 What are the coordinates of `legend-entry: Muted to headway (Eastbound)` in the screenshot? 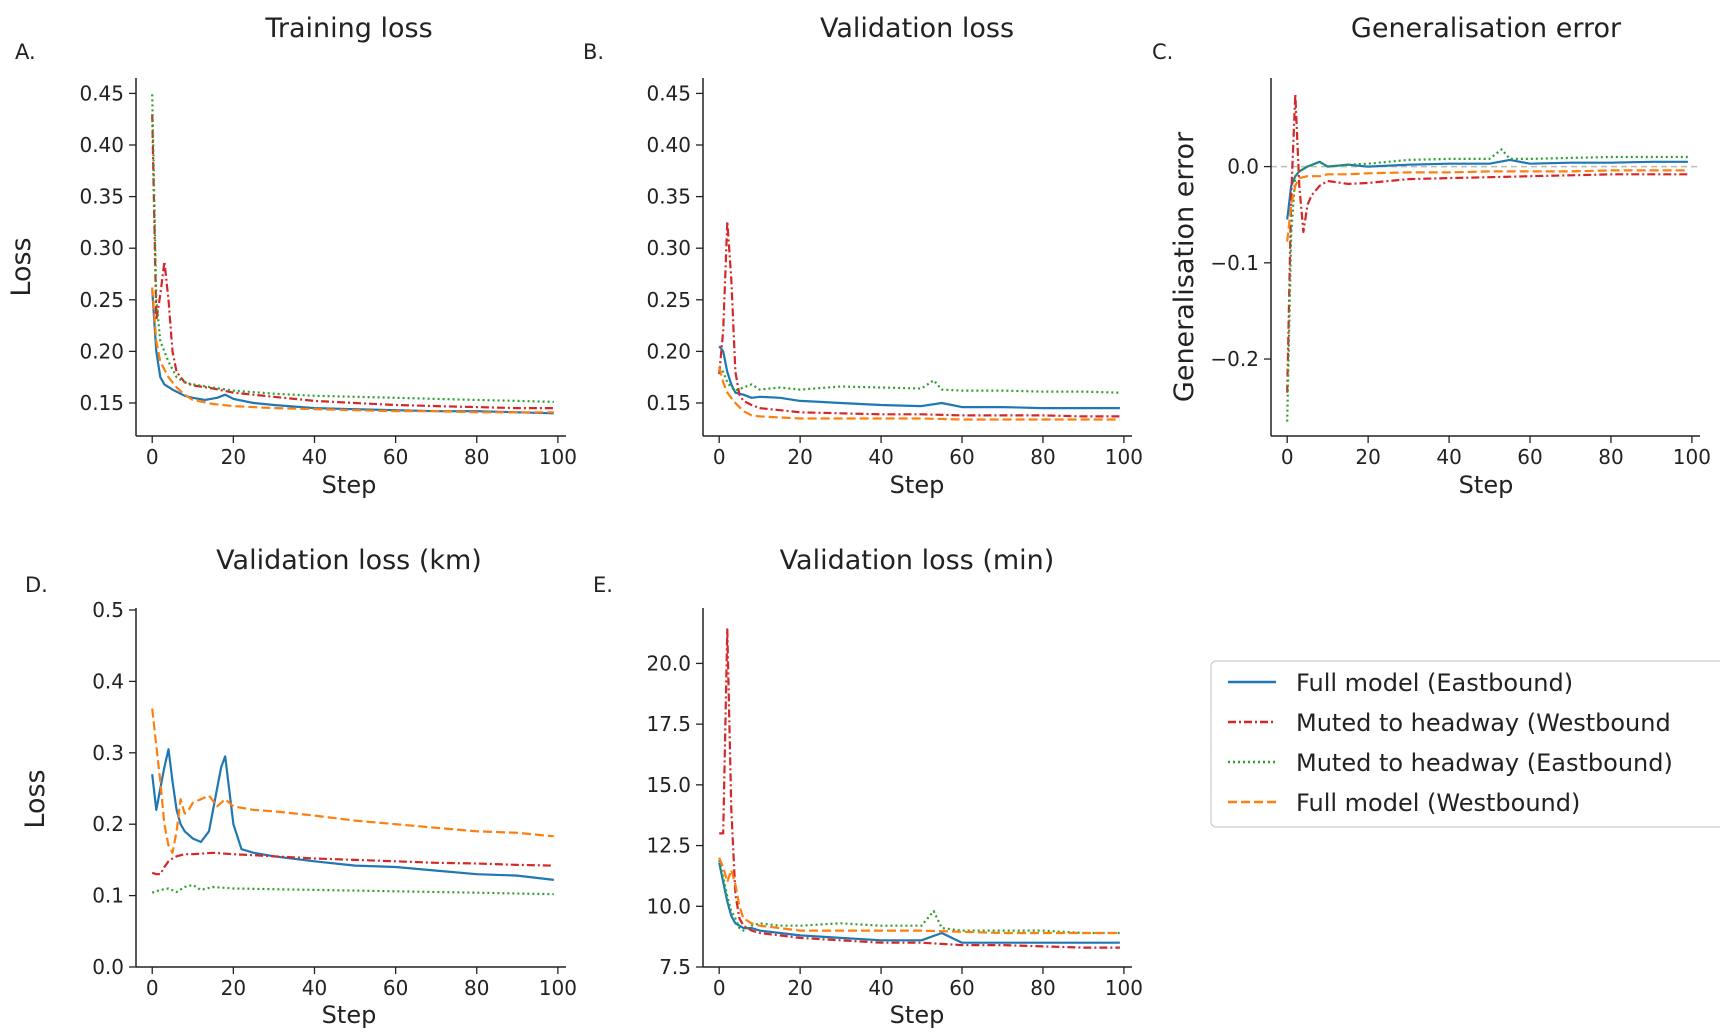 It's located at (1484, 763).